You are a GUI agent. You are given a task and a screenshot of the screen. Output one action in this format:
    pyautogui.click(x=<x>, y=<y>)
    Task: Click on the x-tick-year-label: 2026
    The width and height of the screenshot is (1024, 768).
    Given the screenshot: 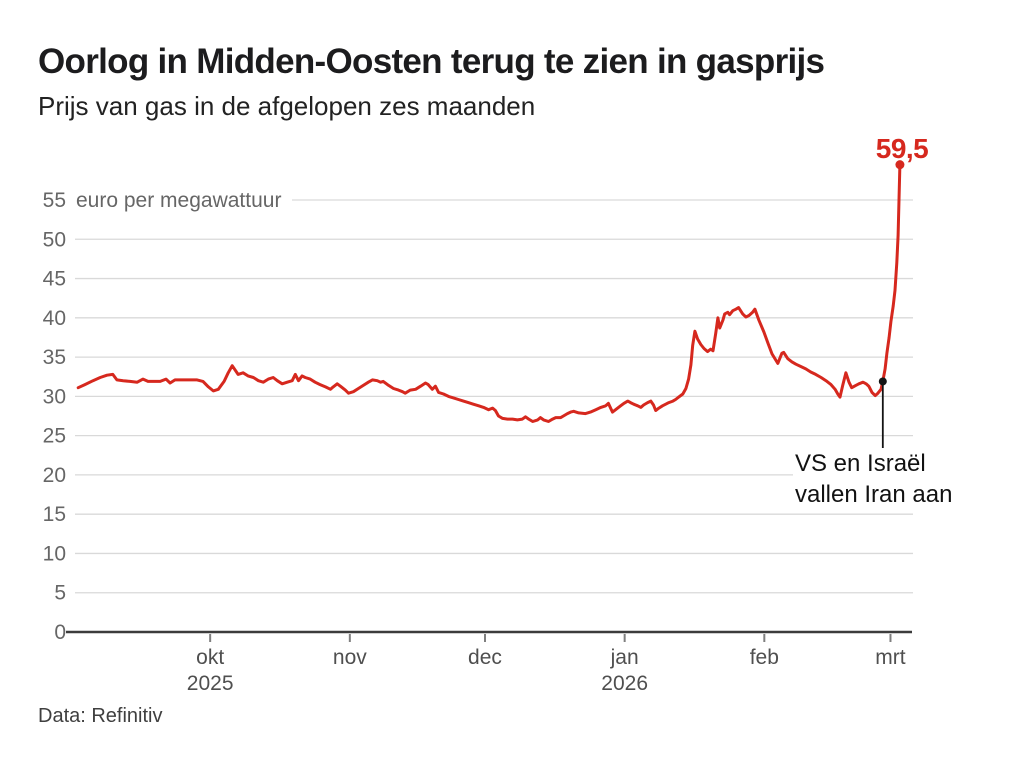 What is the action you would take?
    pyautogui.click(x=624, y=683)
    